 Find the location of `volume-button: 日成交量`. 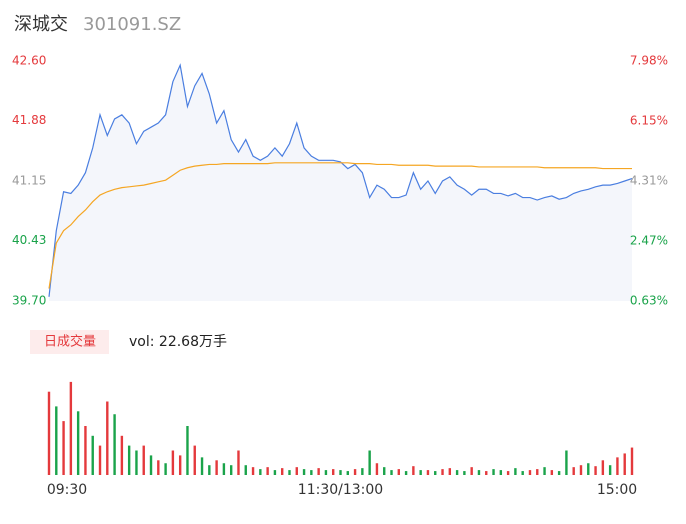

volume-button: 日成交量 is located at coordinates (70, 342).